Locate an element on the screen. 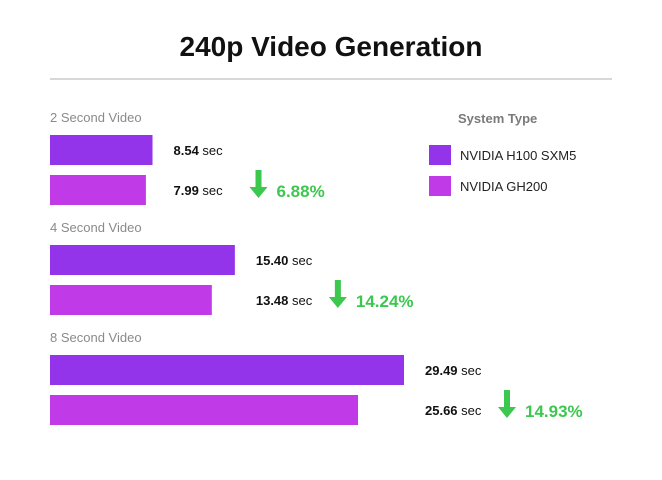 Image resolution: width=662 pixels, height=480 pixels. improvement-label: 14.24% is located at coordinates (385, 301).